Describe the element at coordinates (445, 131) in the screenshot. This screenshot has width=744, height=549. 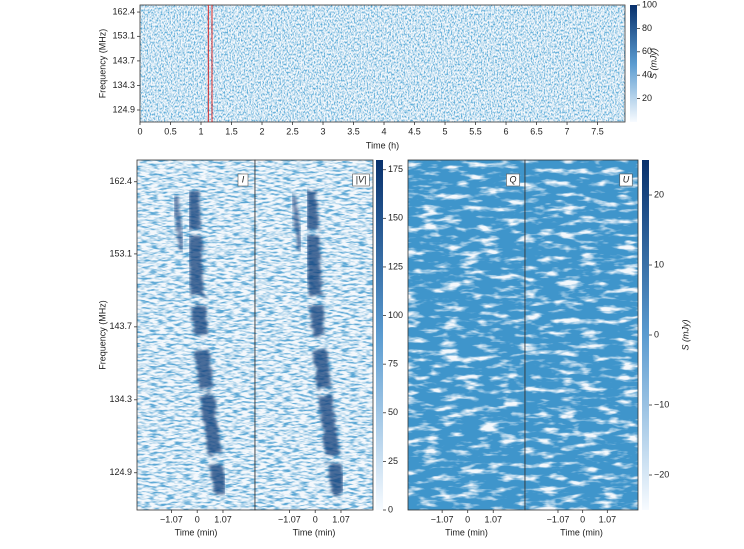
I see `x-tick-label: 5` at that location.